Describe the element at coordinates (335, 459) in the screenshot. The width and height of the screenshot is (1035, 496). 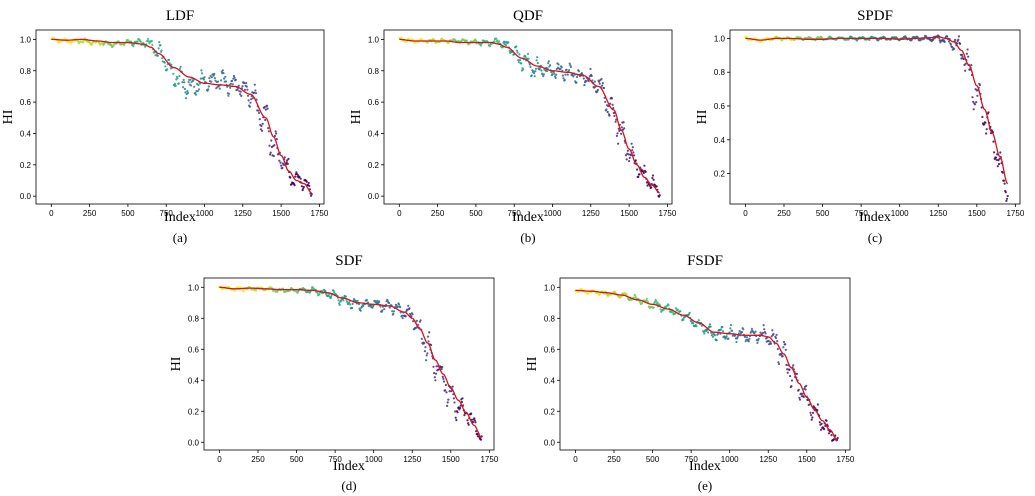
I see `x-tick-label: 750` at that location.